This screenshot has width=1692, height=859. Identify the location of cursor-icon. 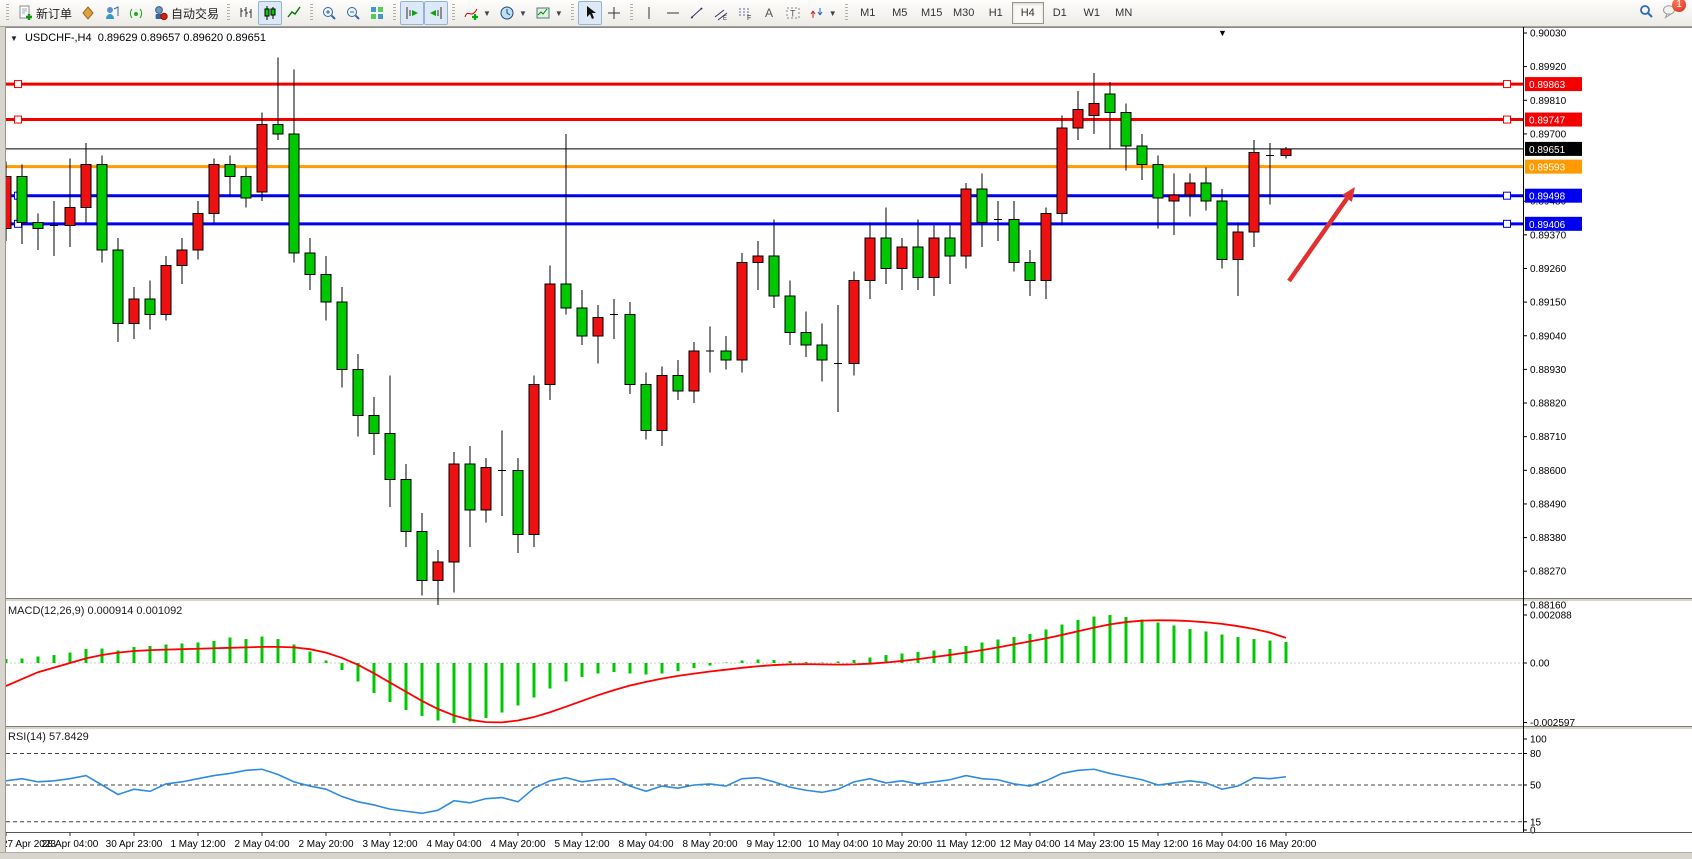
(590, 13).